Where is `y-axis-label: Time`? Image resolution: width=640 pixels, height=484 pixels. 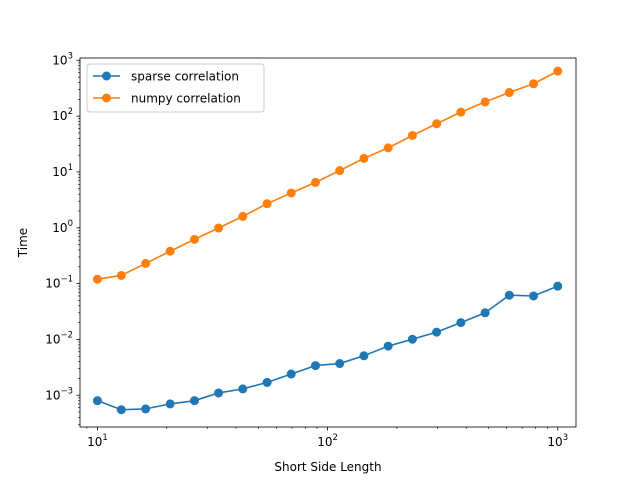
y-axis-label: Time is located at coordinates (23, 243).